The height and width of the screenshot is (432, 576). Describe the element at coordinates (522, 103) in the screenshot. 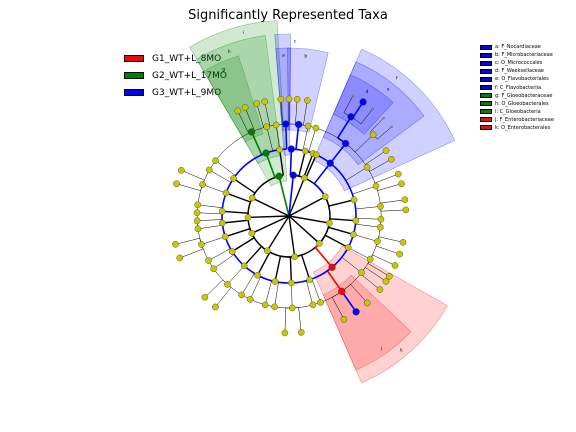

I see `taxa-legend-label: h: O_Gloeobacterales` at that location.